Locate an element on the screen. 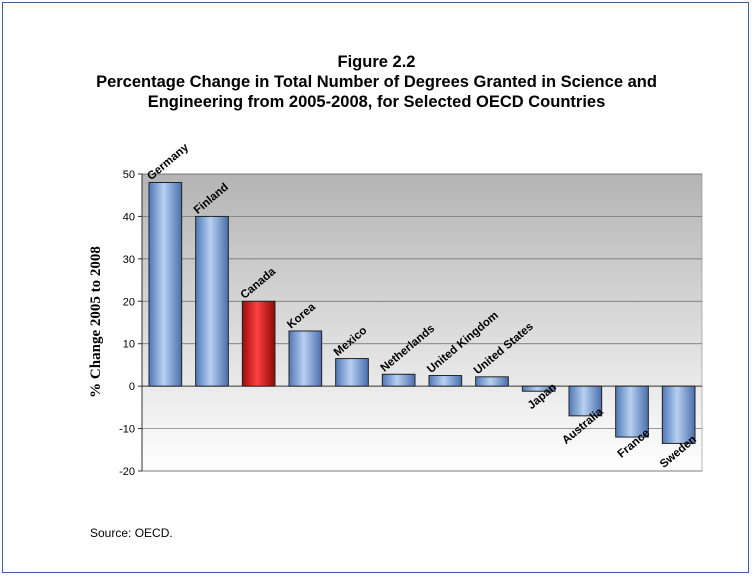  bar-germany is located at coordinates (165, 284).